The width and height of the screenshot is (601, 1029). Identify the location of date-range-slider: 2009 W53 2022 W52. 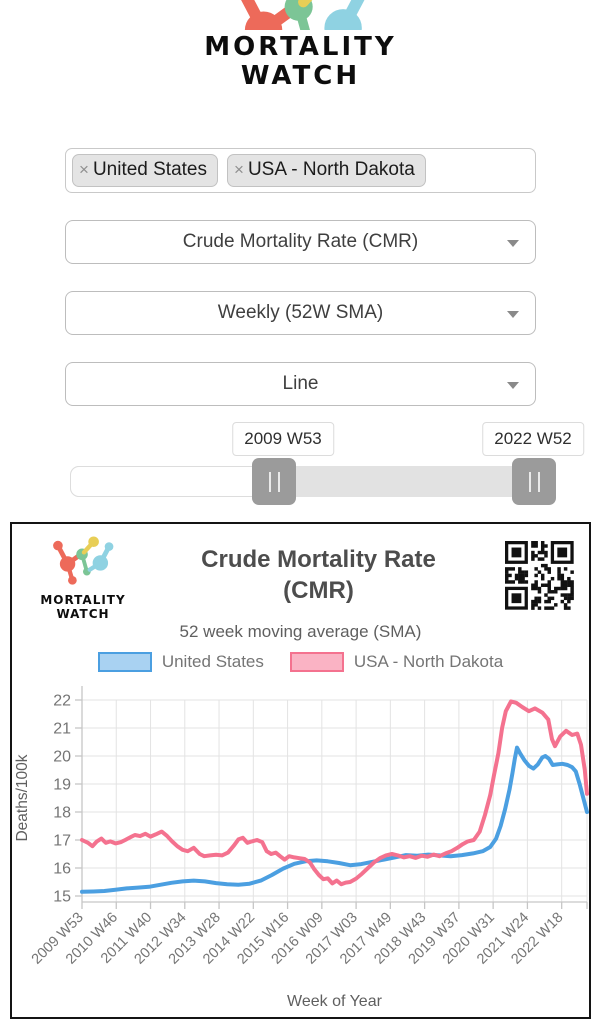
(300, 469).